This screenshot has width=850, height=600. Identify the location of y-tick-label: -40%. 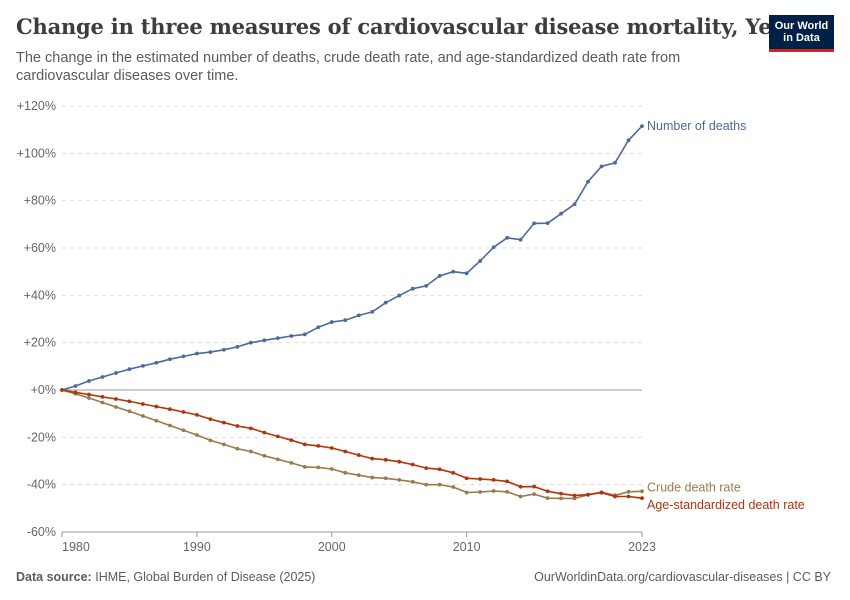
(41, 485).